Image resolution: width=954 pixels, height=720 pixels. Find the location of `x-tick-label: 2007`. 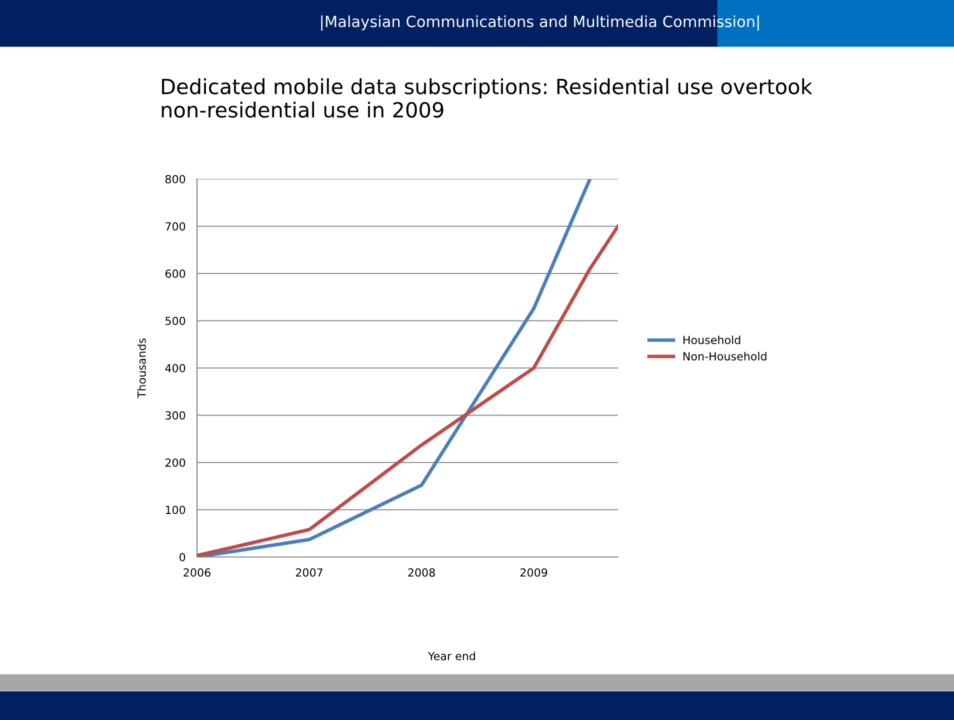

x-tick-label: 2007 is located at coordinates (309, 572).